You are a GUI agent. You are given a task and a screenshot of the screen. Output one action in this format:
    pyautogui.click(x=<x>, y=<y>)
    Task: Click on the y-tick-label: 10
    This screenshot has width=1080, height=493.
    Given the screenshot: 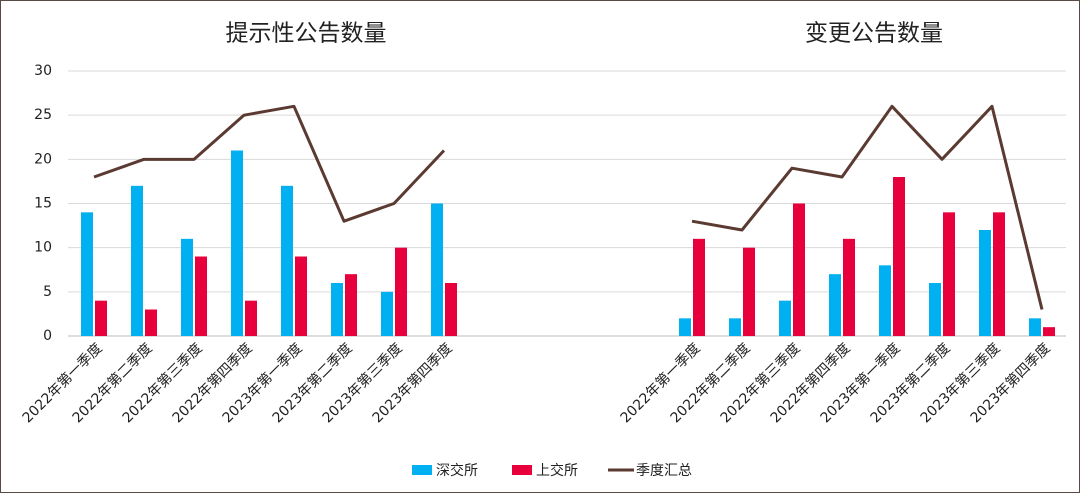 What is the action you would take?
    pyautogui.click(x=43, y=248)
    